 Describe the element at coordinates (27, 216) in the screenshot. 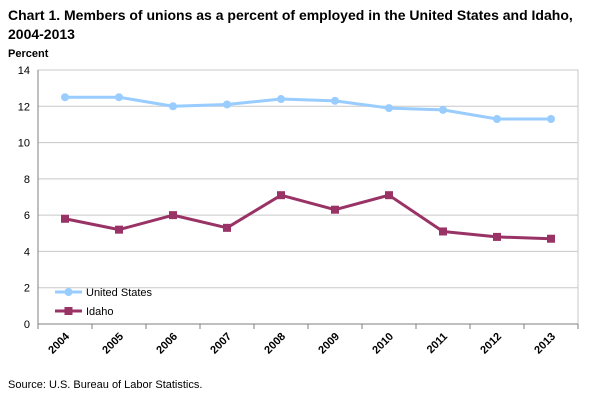

I see `y-tick-label: 6` at that location.